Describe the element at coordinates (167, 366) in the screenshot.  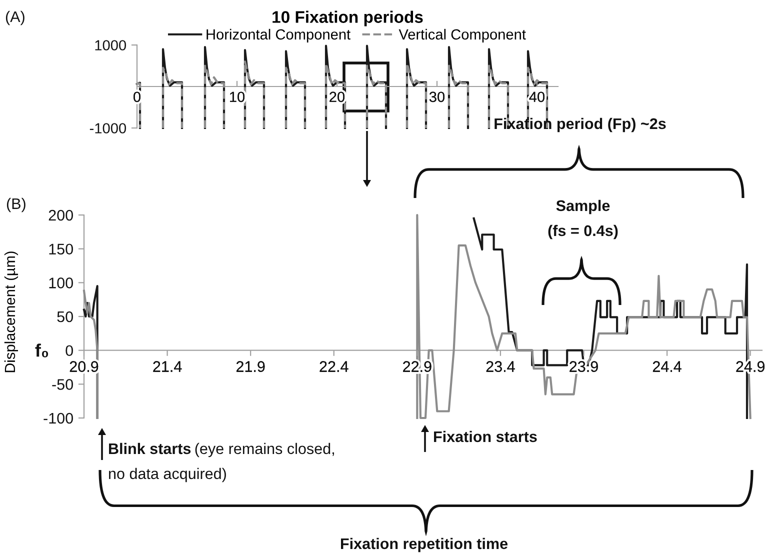
I see `x-tick-label: 21.4` at that location.